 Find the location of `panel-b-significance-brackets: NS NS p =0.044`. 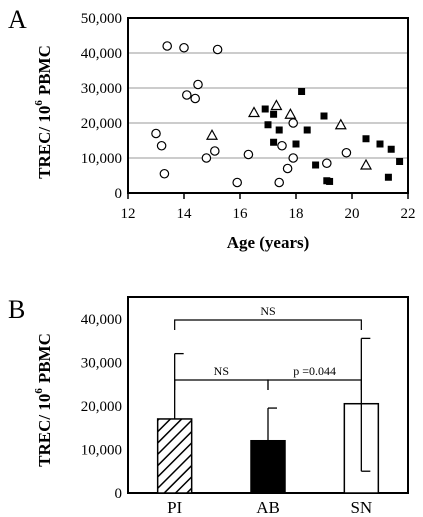

panel-b-significance-brackets: NS NS p =0.044 is located at coordinates (268, 347).